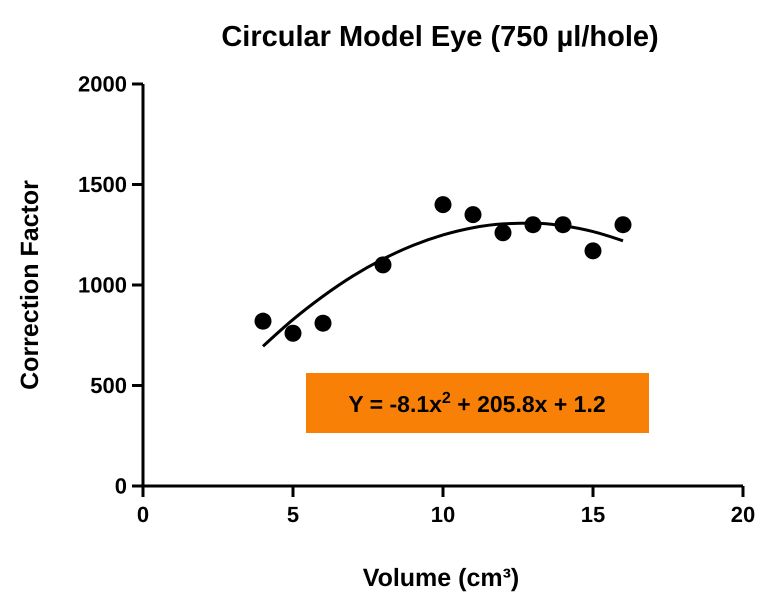 Image resolution: width=761 pixels, height=597 pixels. What do you see at coordinates (593, 514) in the screenshot?
I see `x-tick-label: 15` at bounding box center [593, 514].